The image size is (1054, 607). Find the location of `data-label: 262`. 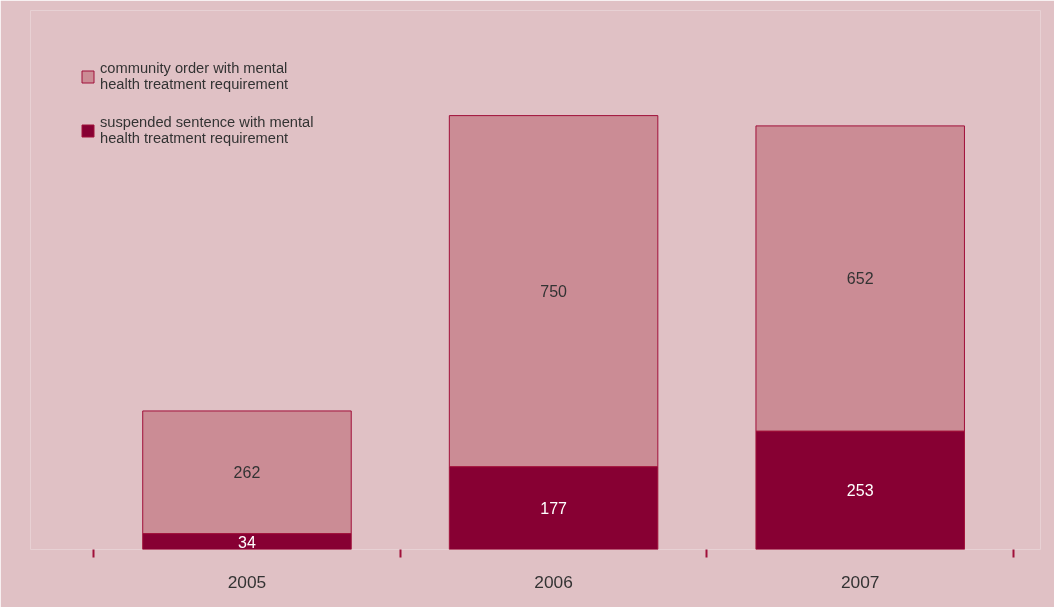

data-label: 262 is located at coordinates (247, 473).